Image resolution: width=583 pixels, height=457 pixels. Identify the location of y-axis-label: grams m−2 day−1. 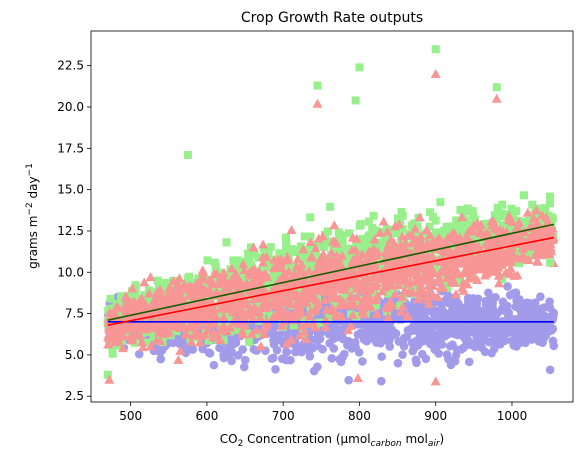
(32, 216).